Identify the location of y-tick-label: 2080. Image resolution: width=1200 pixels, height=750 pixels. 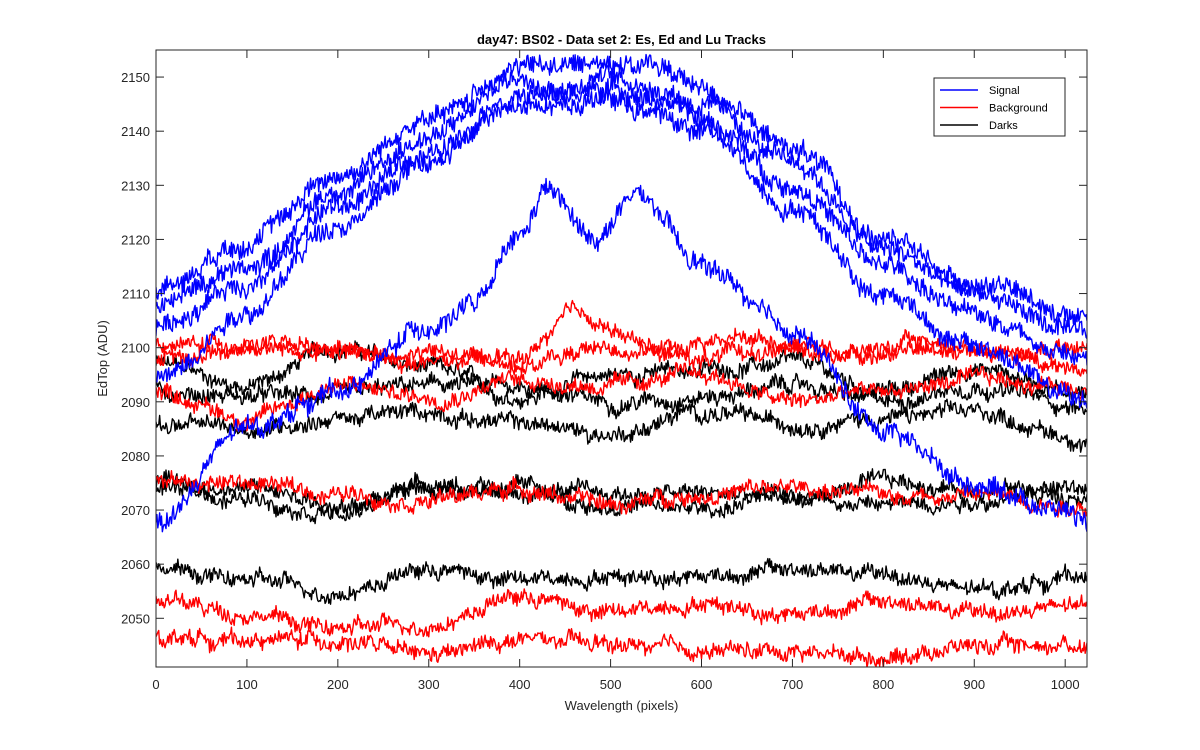
(135, 456).